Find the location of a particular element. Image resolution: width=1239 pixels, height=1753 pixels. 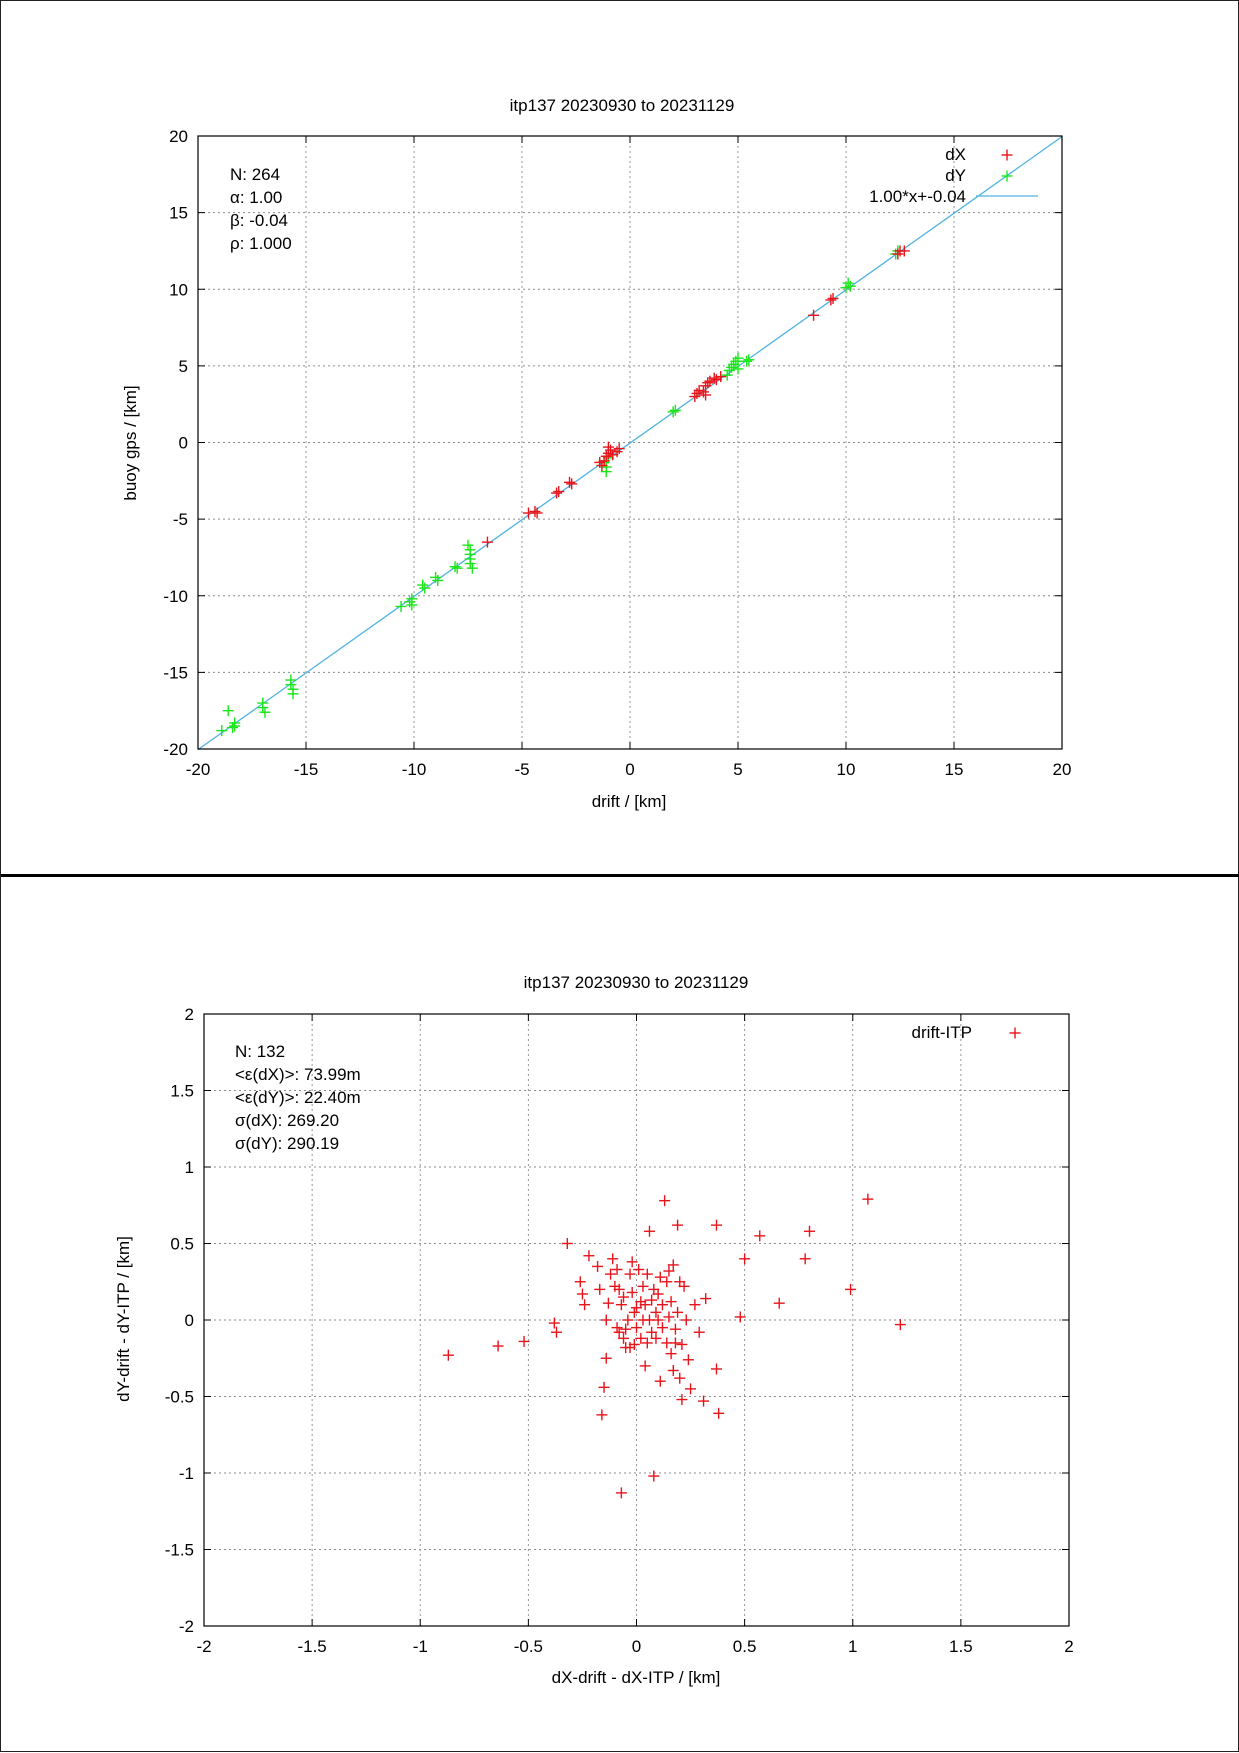

y-tick-label: 15 is located at coordinates (178, 213).